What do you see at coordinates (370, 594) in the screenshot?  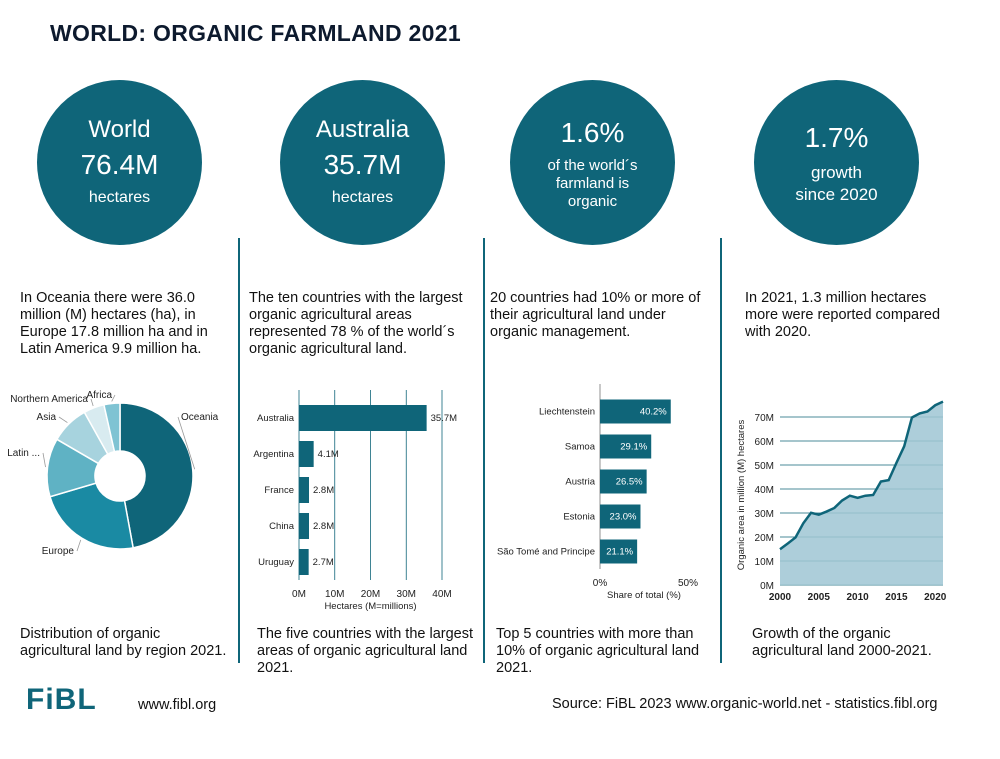 I see `x-tick-label: 20M` at bounding box center [370, 594].